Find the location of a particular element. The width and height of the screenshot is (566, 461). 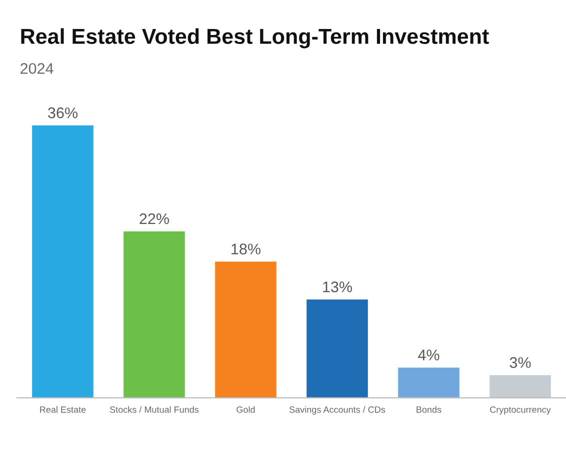

x-tick-label: Bonds is located at coordinates (429, 409).